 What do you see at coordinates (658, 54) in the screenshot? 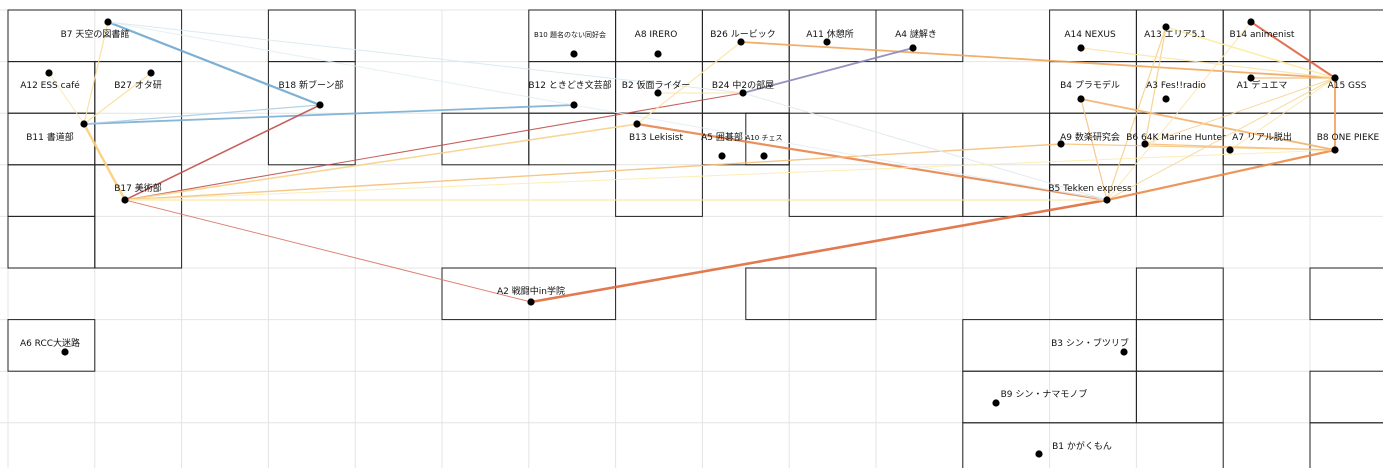
I see `node-a8` at bounding box center [658, 54].